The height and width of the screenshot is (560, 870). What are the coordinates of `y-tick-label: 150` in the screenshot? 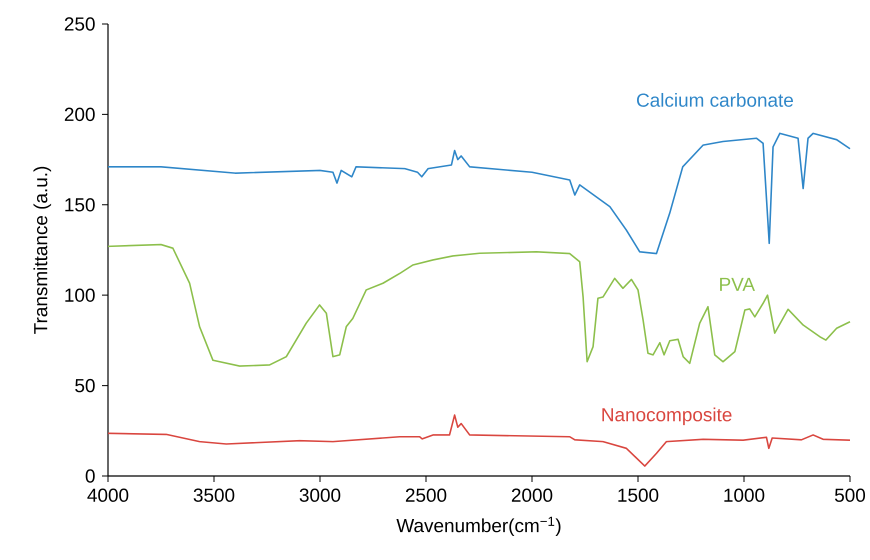 It's located at (80, 205).